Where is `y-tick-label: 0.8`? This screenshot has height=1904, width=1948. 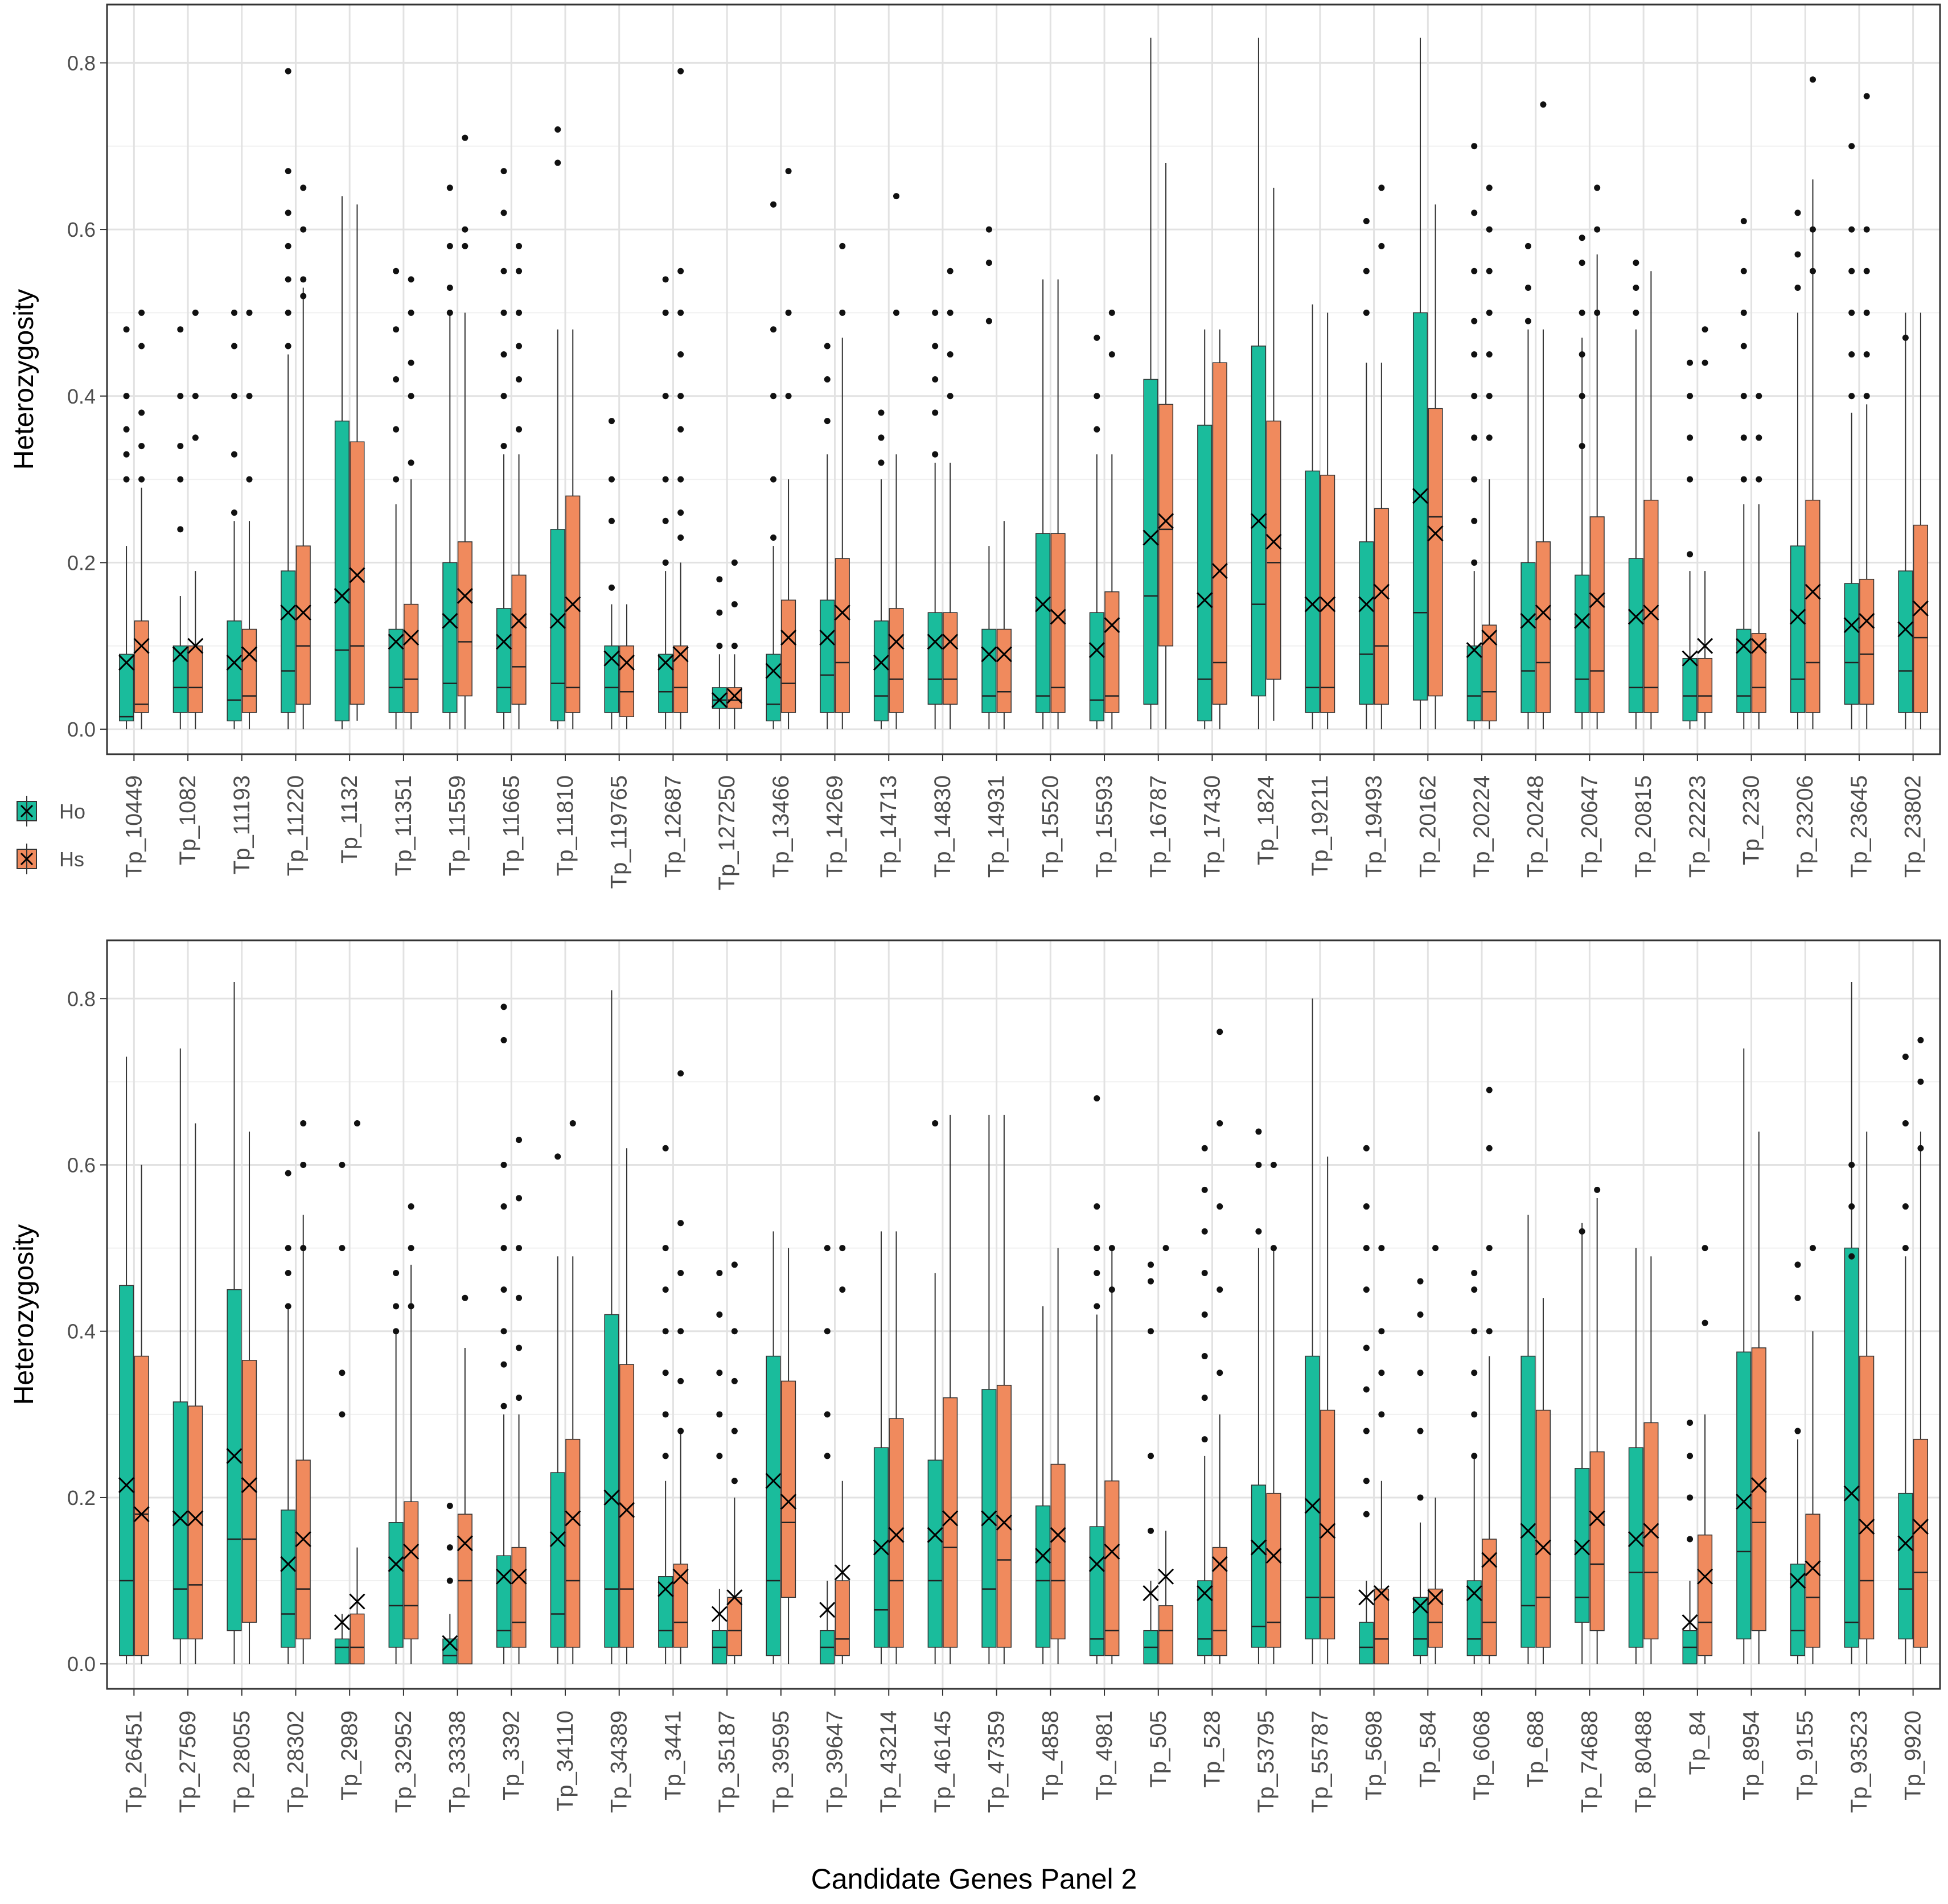
y-tick-label: 0.8 is located at coordinates (81, 63).